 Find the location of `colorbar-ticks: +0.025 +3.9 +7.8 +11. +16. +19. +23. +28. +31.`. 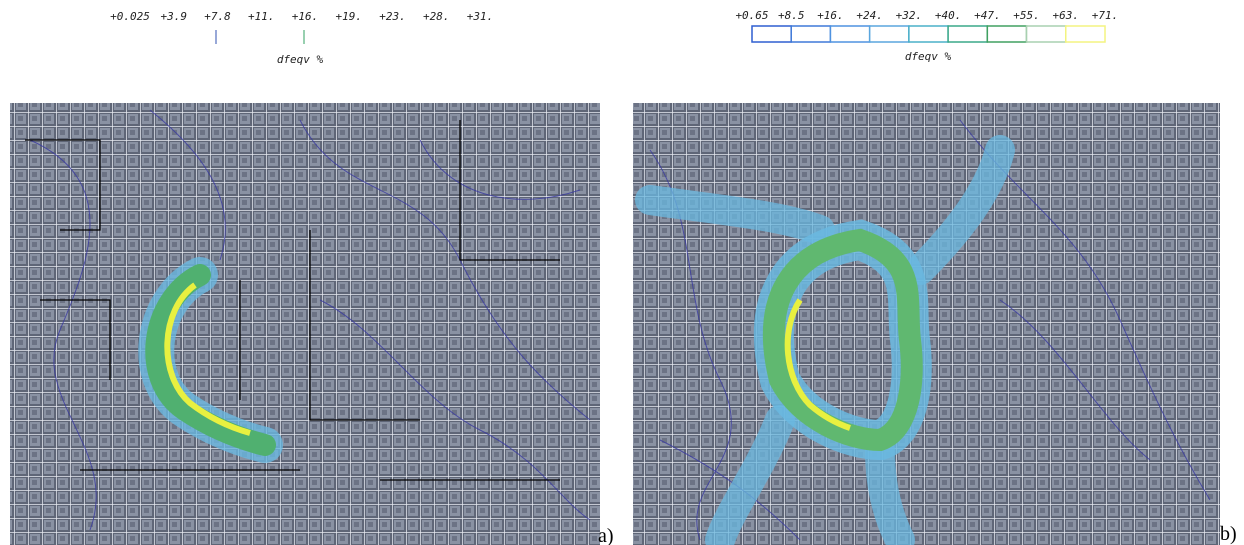

colorbar-ticks: +0.025 +3.9 +7.8 +11. +16. +19. +23. +28. +31. is located at coordinates (301, 16).